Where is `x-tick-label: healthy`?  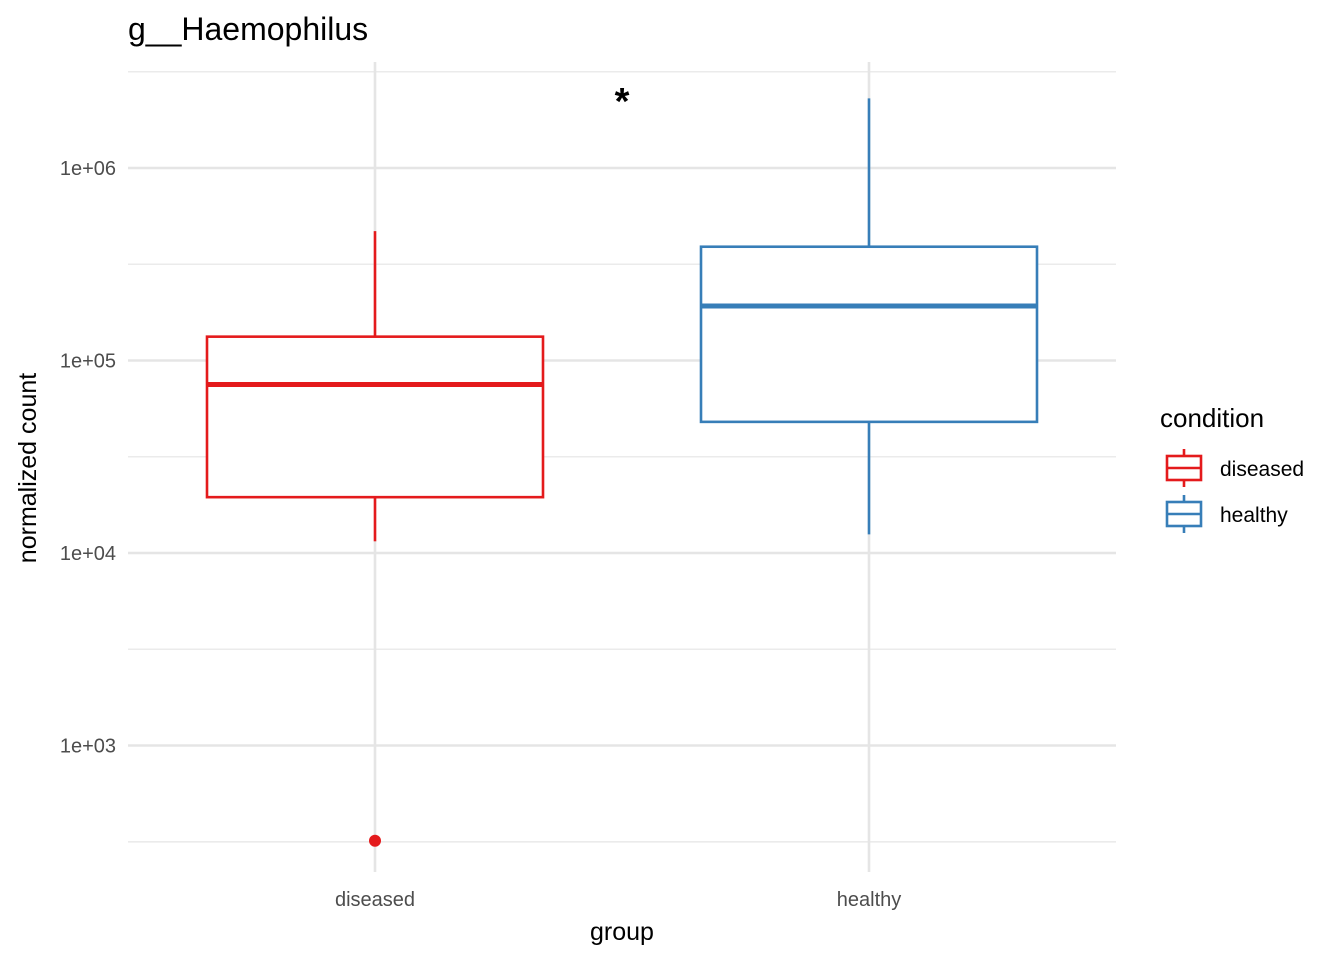
x-tick-label: healthy is located at coordinates (869, 900).